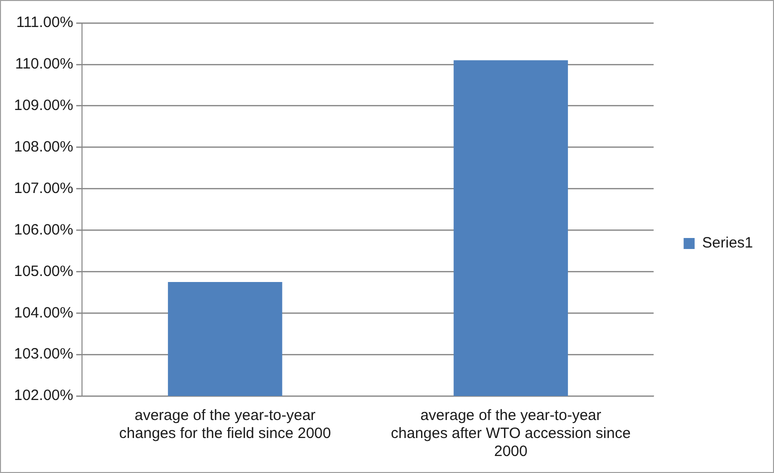 This screenshot has width=774, height=473. What do you see at coordinates (727, 243) in the screenshot?
I see `legend-label: Series1` at bounding box center [727, 243].